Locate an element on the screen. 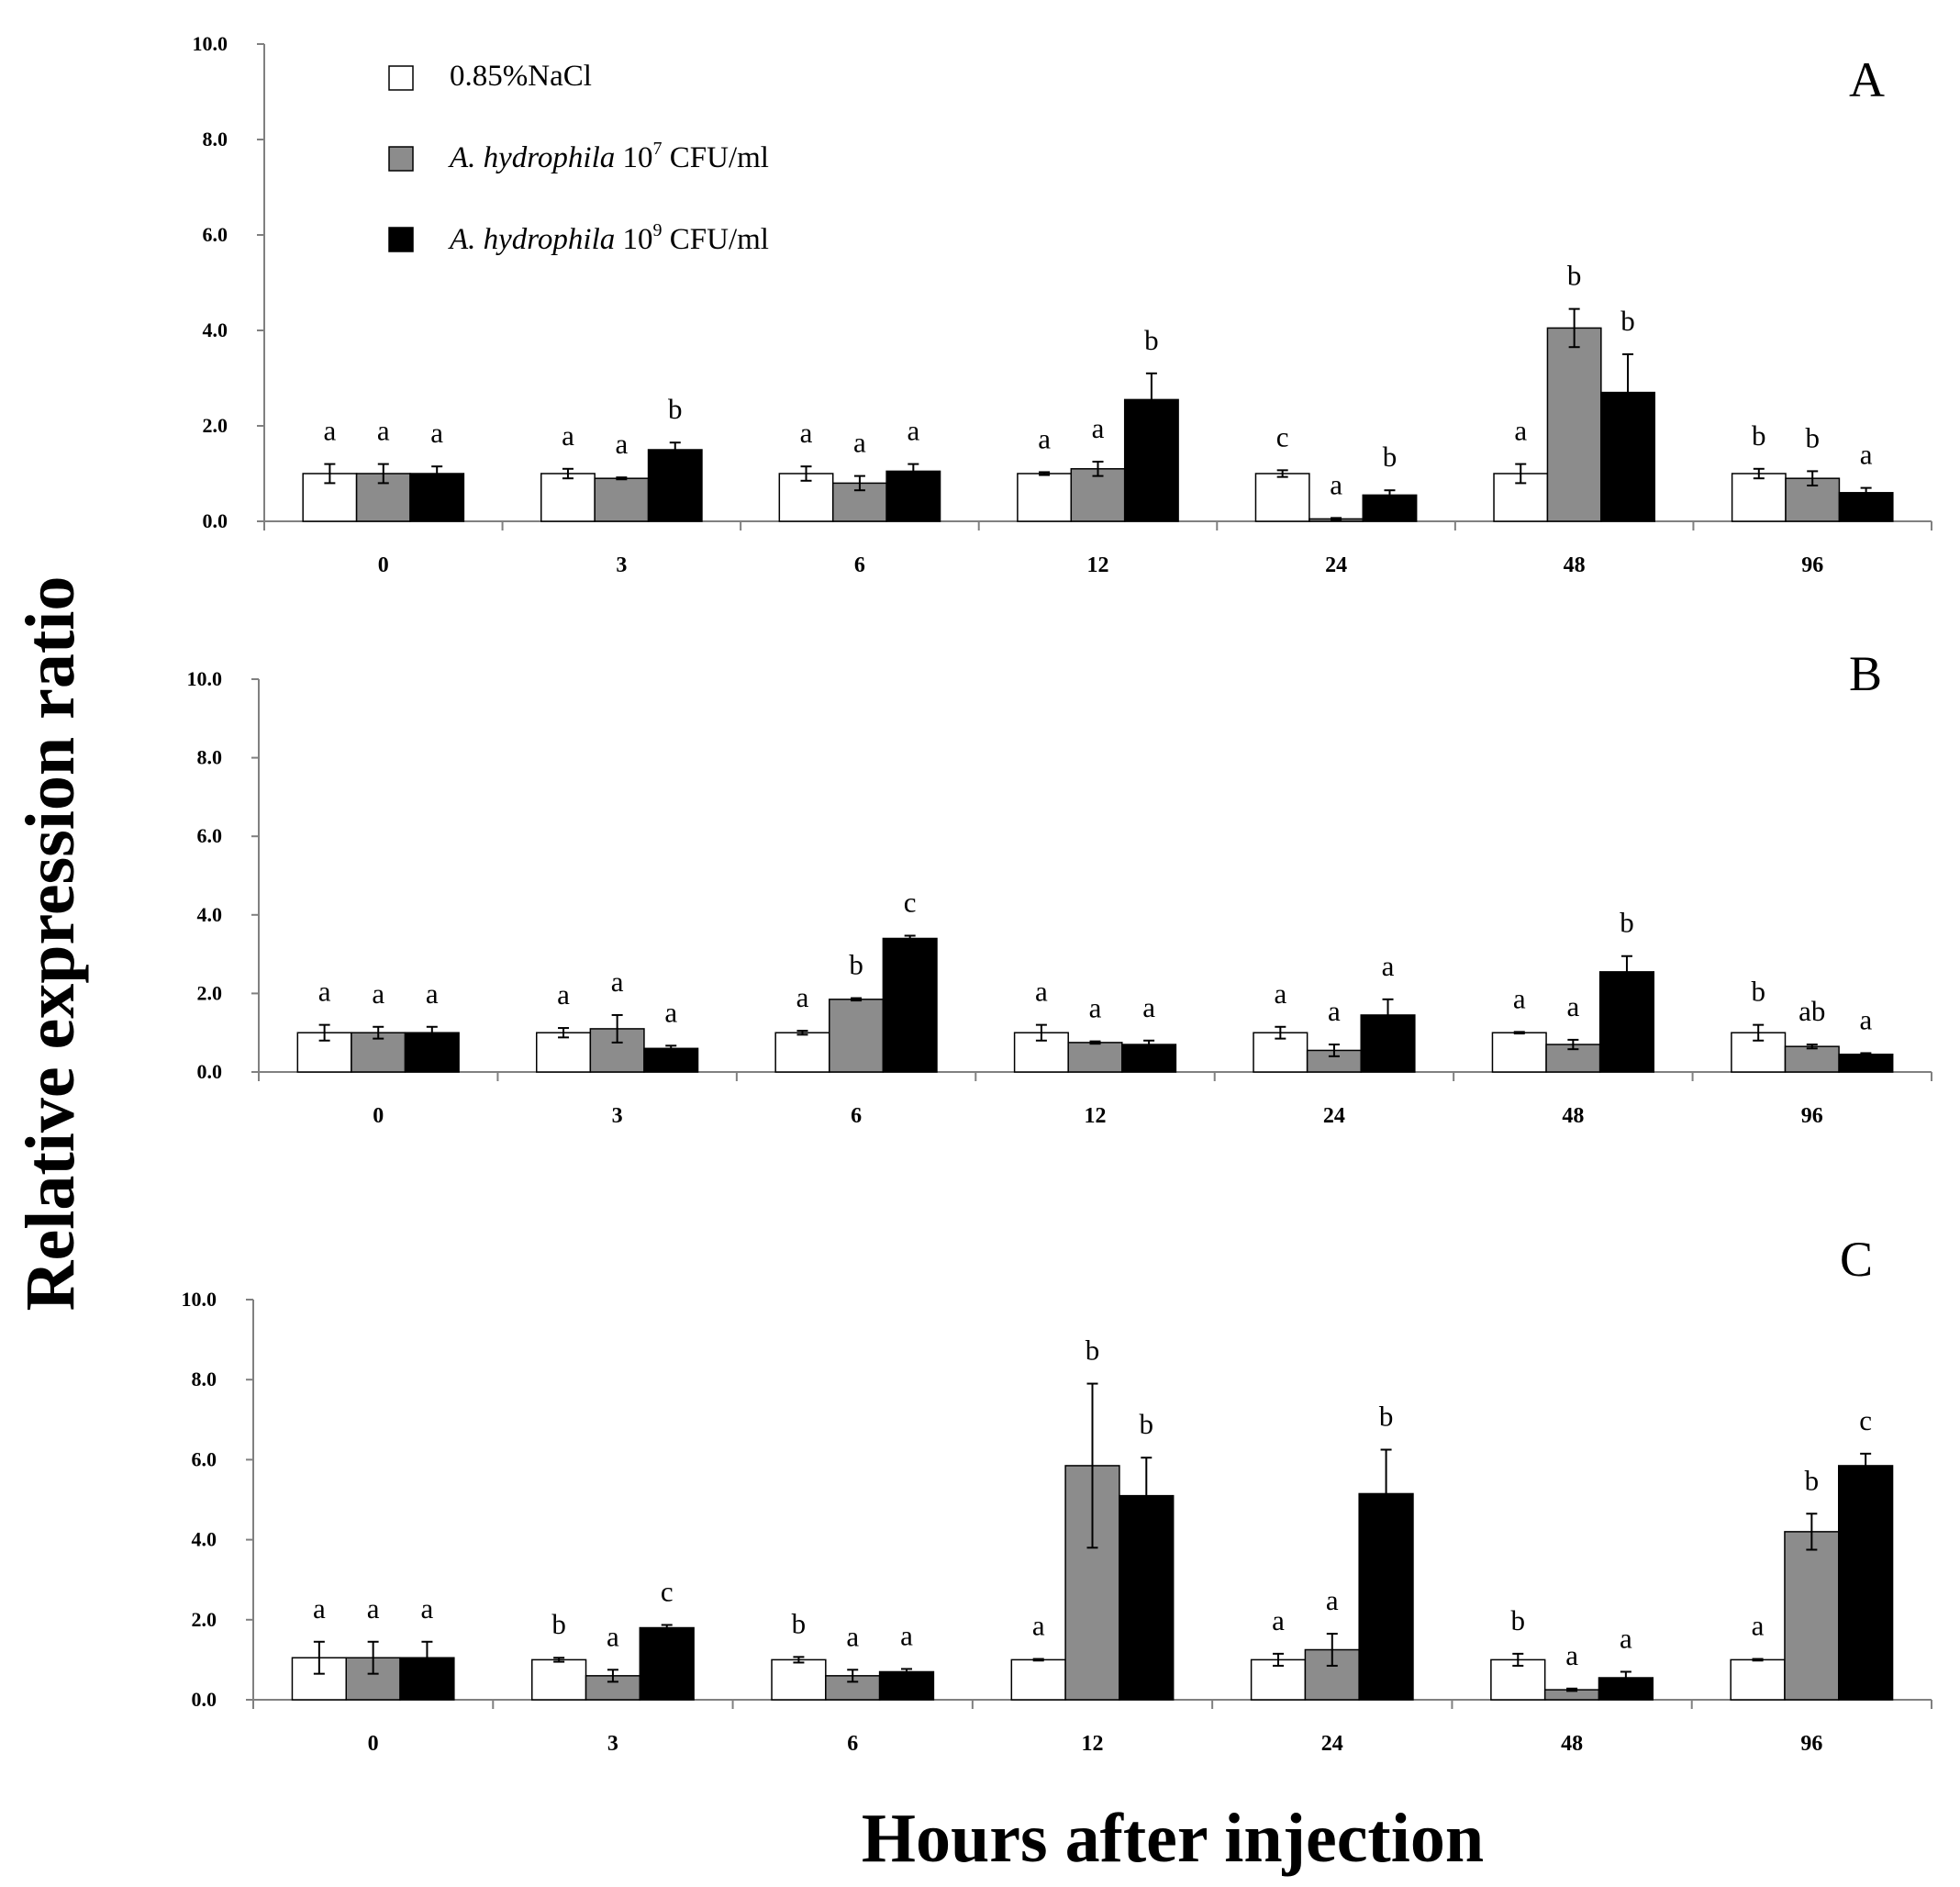  panel-c-x-label: 96 is located at coordinates (1811, 1744).